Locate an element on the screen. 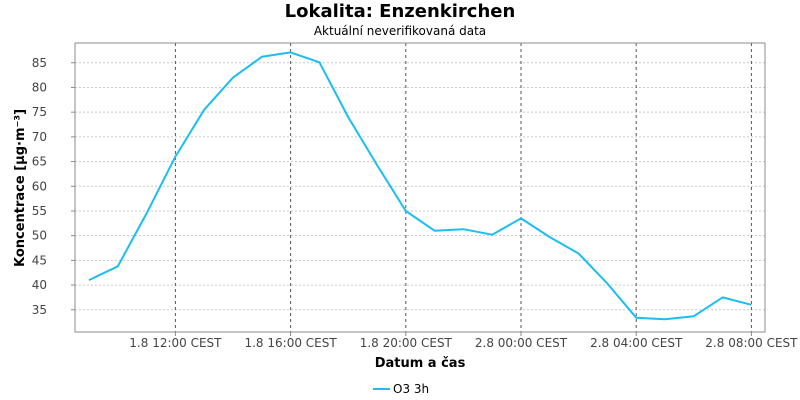 The image size is (800, 400). legend: O3 3h is located at coordinates (401, 389).